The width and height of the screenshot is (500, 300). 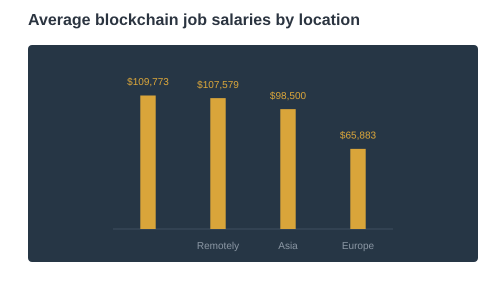 I want to click on data-label: $65,883, so click(x=358, y=136).